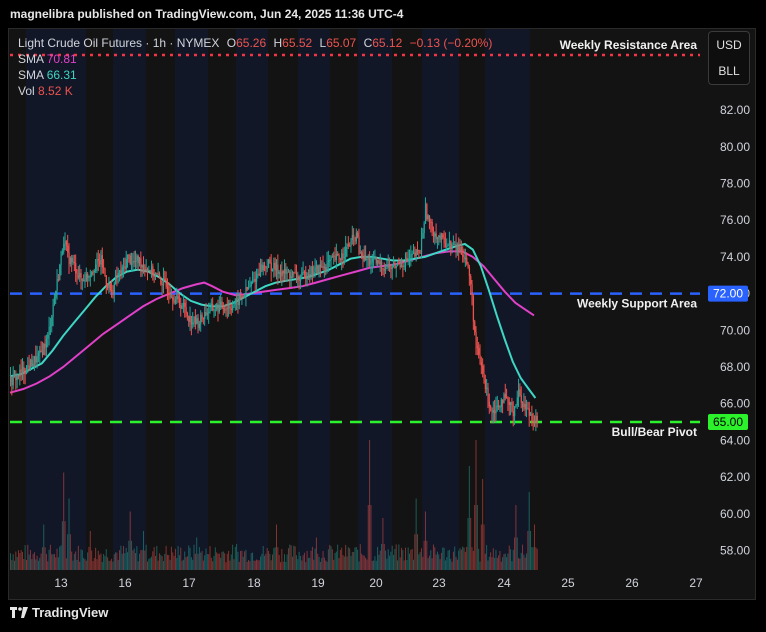 The height and width of the screenshot is (632, 766). I want to click on unit-selector: USD BLL, so click(729, 58).